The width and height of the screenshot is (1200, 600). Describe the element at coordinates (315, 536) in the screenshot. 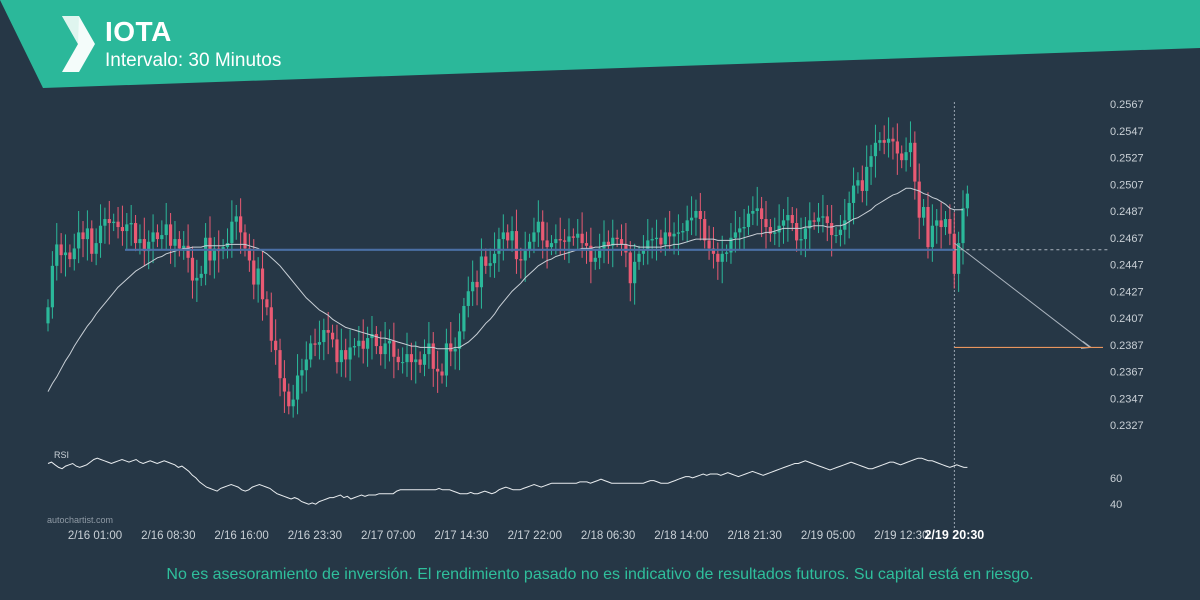

I see `x-tick-label: 2/16 23:30` at that location.